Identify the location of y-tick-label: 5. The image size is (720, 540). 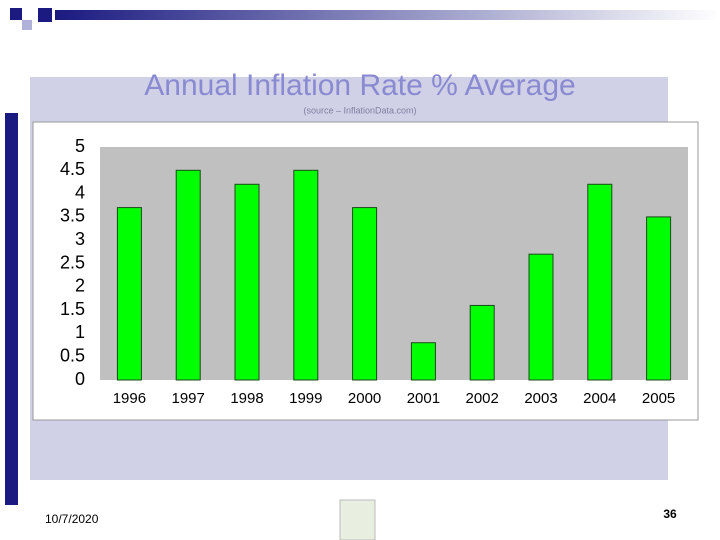
(80, 146).